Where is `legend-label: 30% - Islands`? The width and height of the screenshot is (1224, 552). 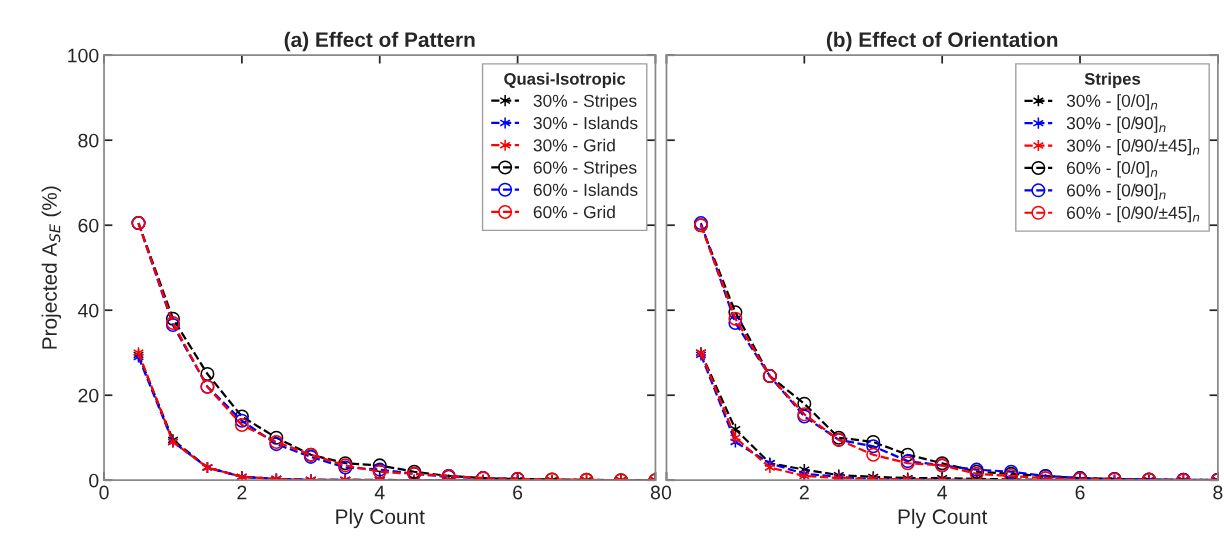
legend-label: 30% - Islands is located at coordinates (585, 123).